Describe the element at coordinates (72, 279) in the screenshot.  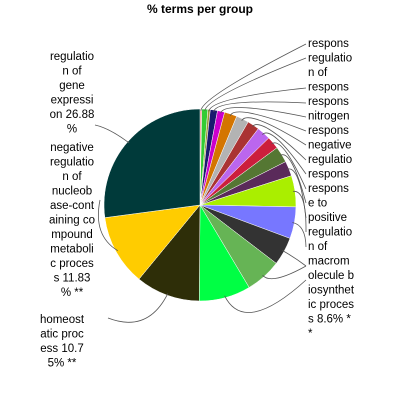
I see `label-nucleobase-line: s 11.83` at that location.